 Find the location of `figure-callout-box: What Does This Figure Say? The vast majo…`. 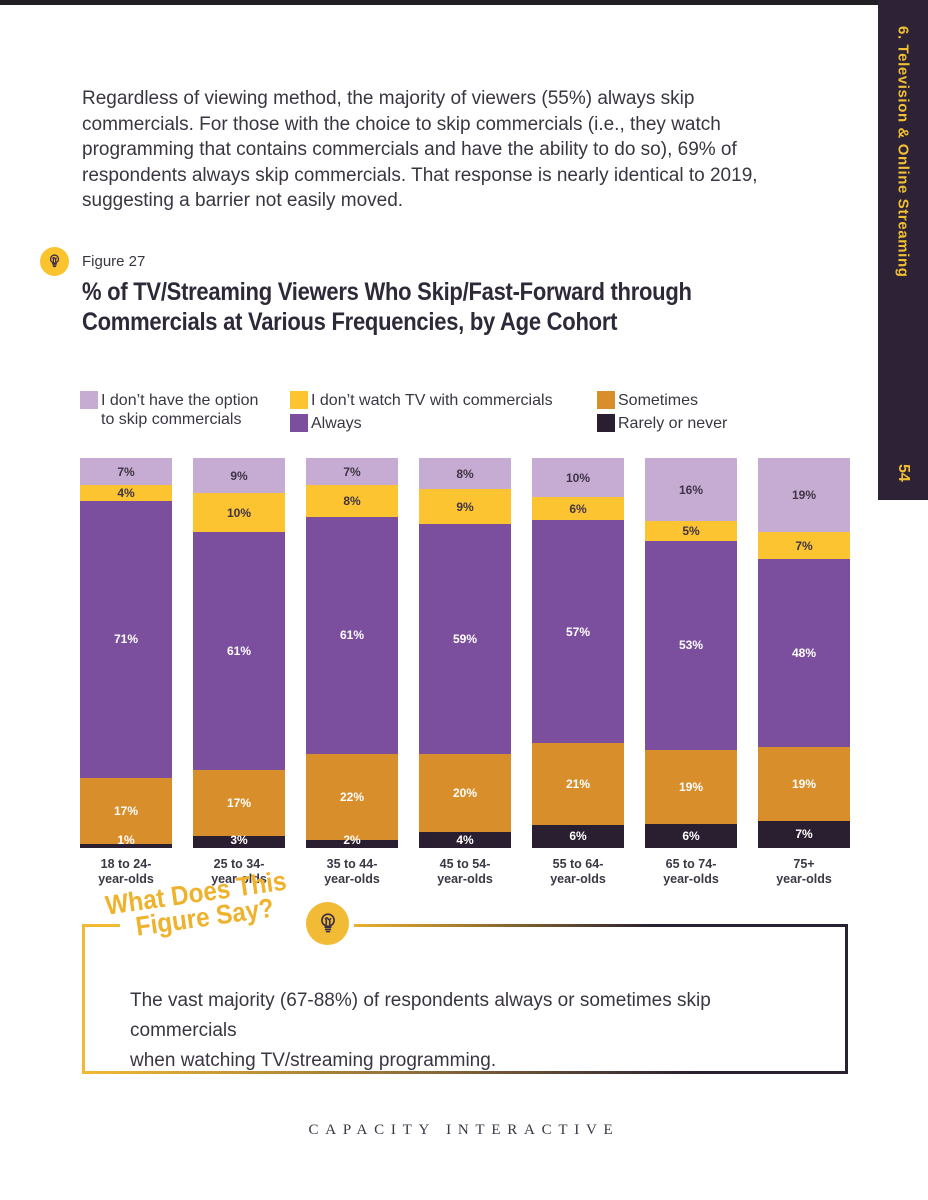

figure-callout-box: What Does This Figure Say? The vast majo… is located at coordinates (465, 970).